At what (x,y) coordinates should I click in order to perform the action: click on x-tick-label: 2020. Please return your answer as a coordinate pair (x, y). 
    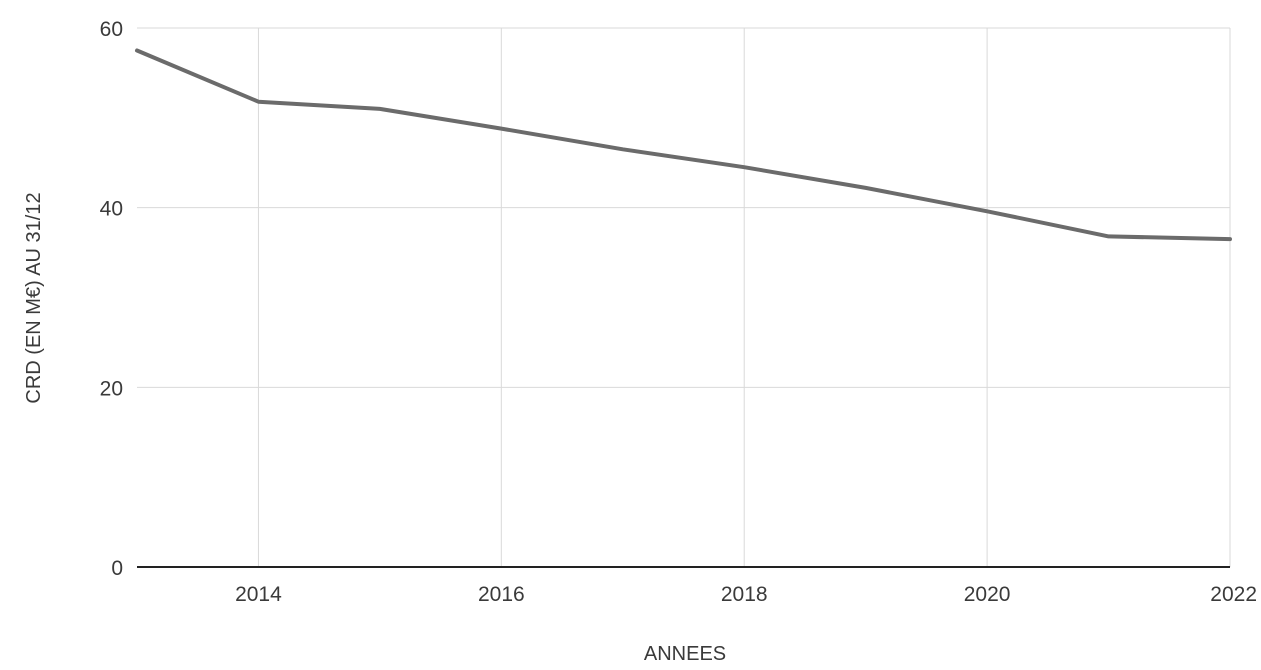
    Looking at the image, I should click on (987, 594).